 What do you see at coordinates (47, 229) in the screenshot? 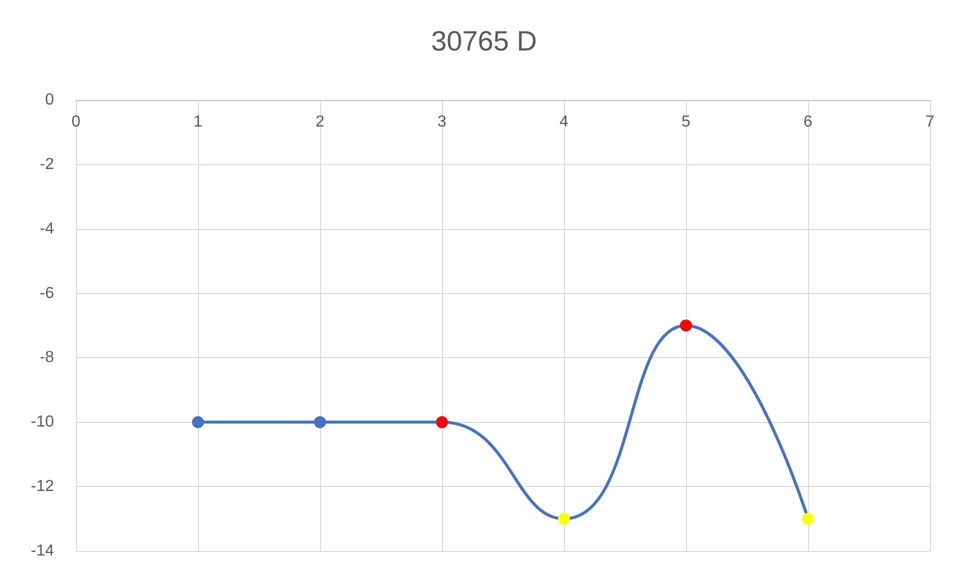
I see `y-tick-label: -4` at bounding box center [47, 229].